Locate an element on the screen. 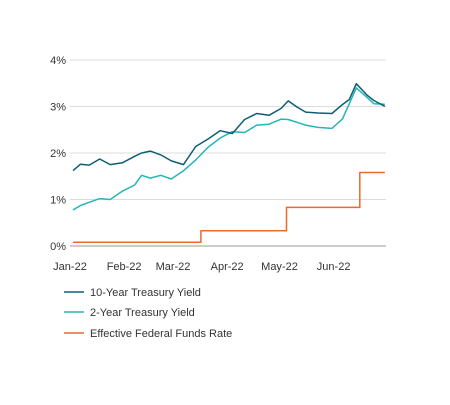 The image size is (450, 405). legend-item: 10-Year Treasury Yield is located at coordinates (132, 293).